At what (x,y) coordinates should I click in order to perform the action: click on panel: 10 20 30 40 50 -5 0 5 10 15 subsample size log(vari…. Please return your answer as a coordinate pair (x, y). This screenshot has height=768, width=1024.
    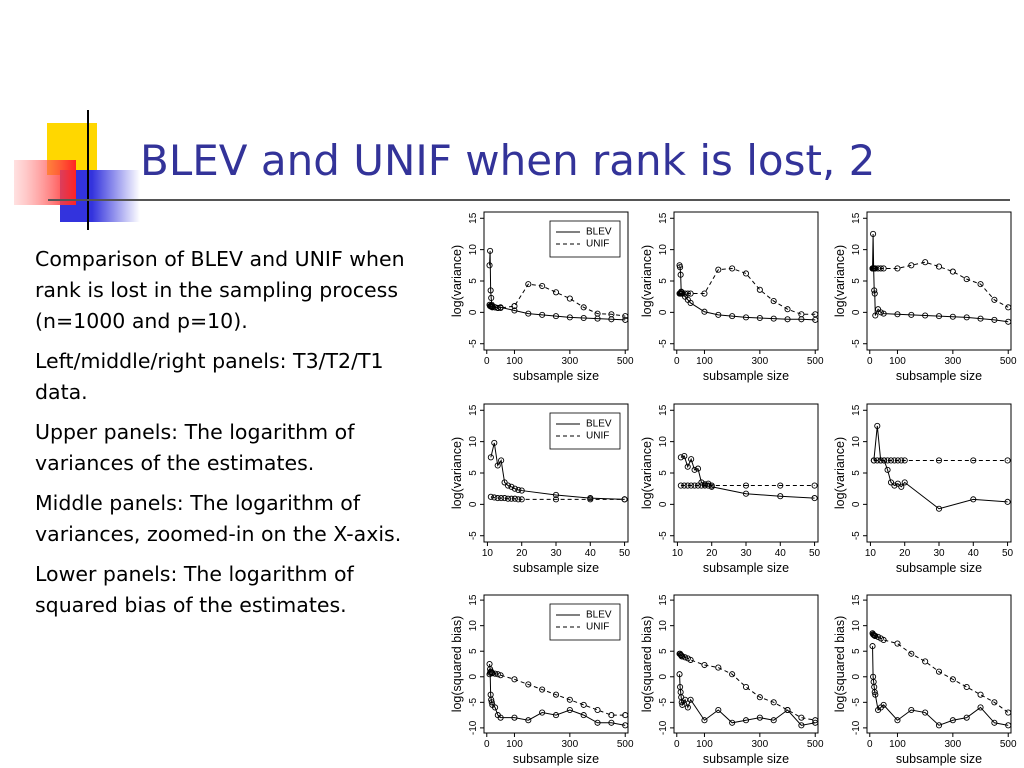
    Looking at the image, I should click on (540, 489).